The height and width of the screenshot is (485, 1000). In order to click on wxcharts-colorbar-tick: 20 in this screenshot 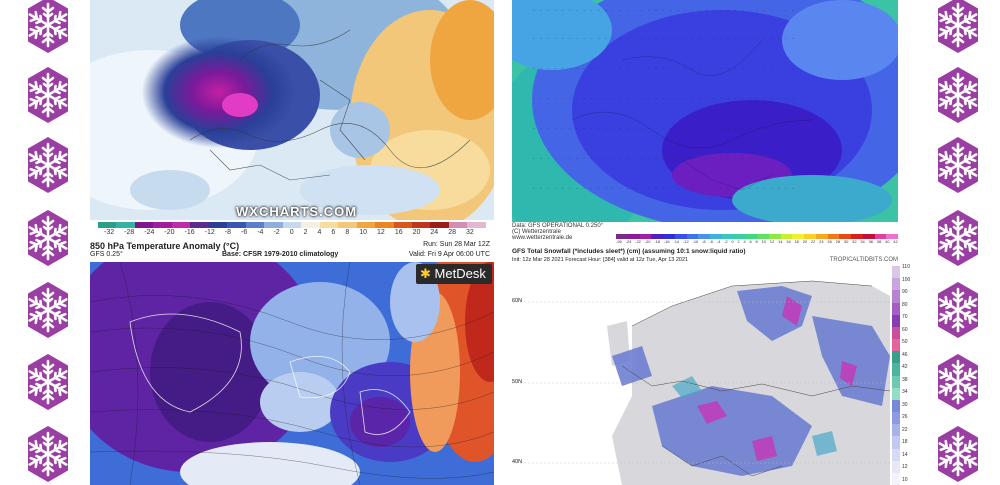, I will do `click(416, 232)`.